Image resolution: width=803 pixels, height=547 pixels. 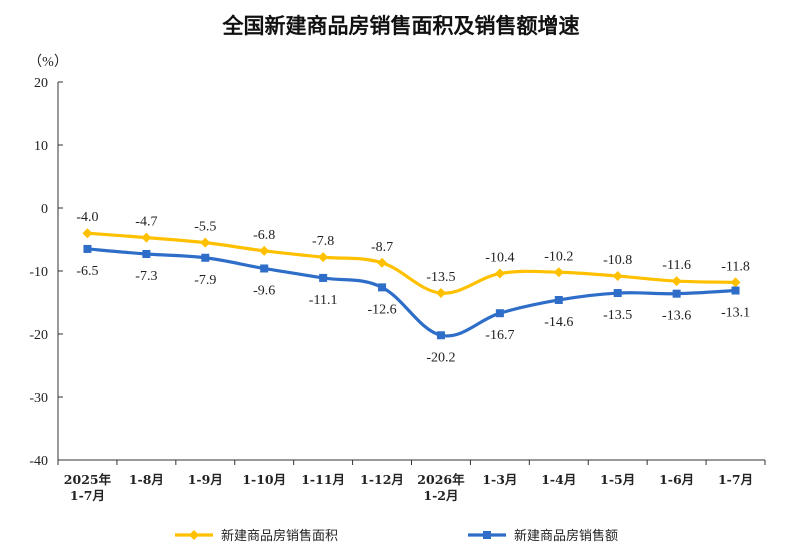 What do you see at coordinates (382, 479) in the screenshot?
I see `x-tick-label: 1-12月` at bounding box center [382, 479].